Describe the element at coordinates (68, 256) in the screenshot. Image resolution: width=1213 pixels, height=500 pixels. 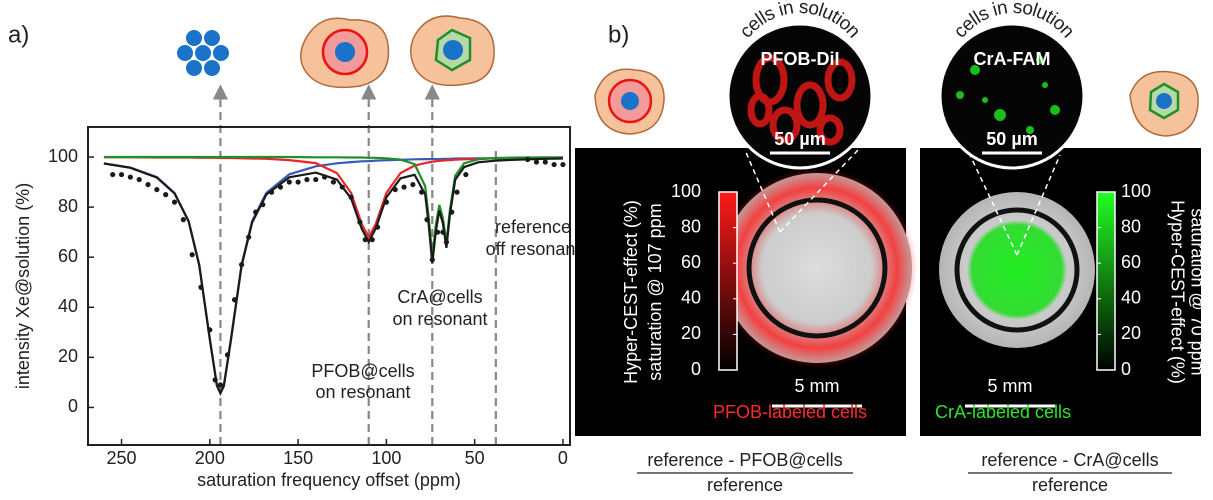
I see `y-tick-label: 60` at that location.